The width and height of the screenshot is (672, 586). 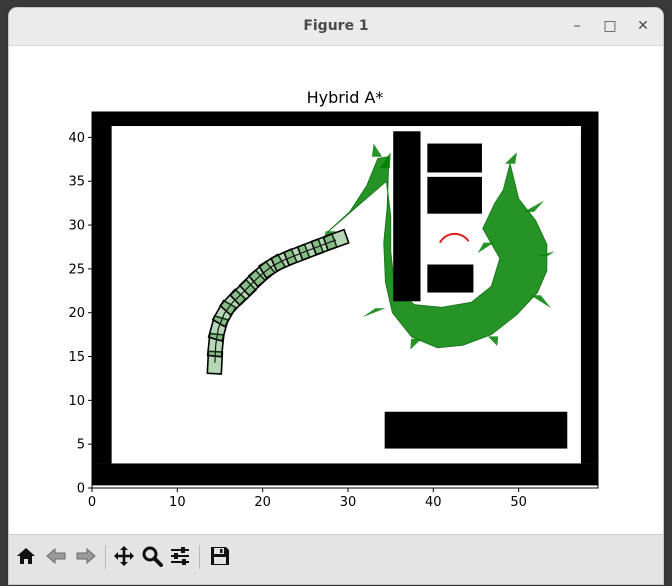 I want to click on arrow-left-icon, so click(x=56, y=556).